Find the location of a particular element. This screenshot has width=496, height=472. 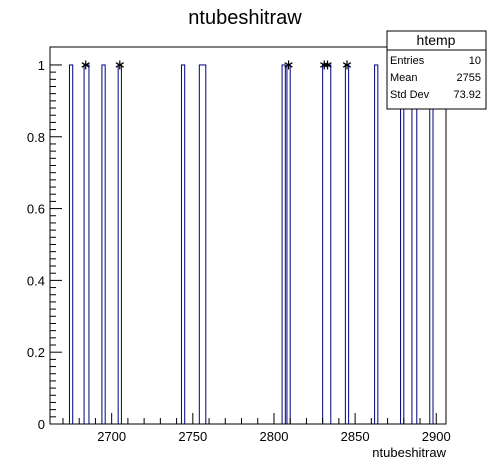

stats-value-0: 10 is located at coordinates (475, 61).